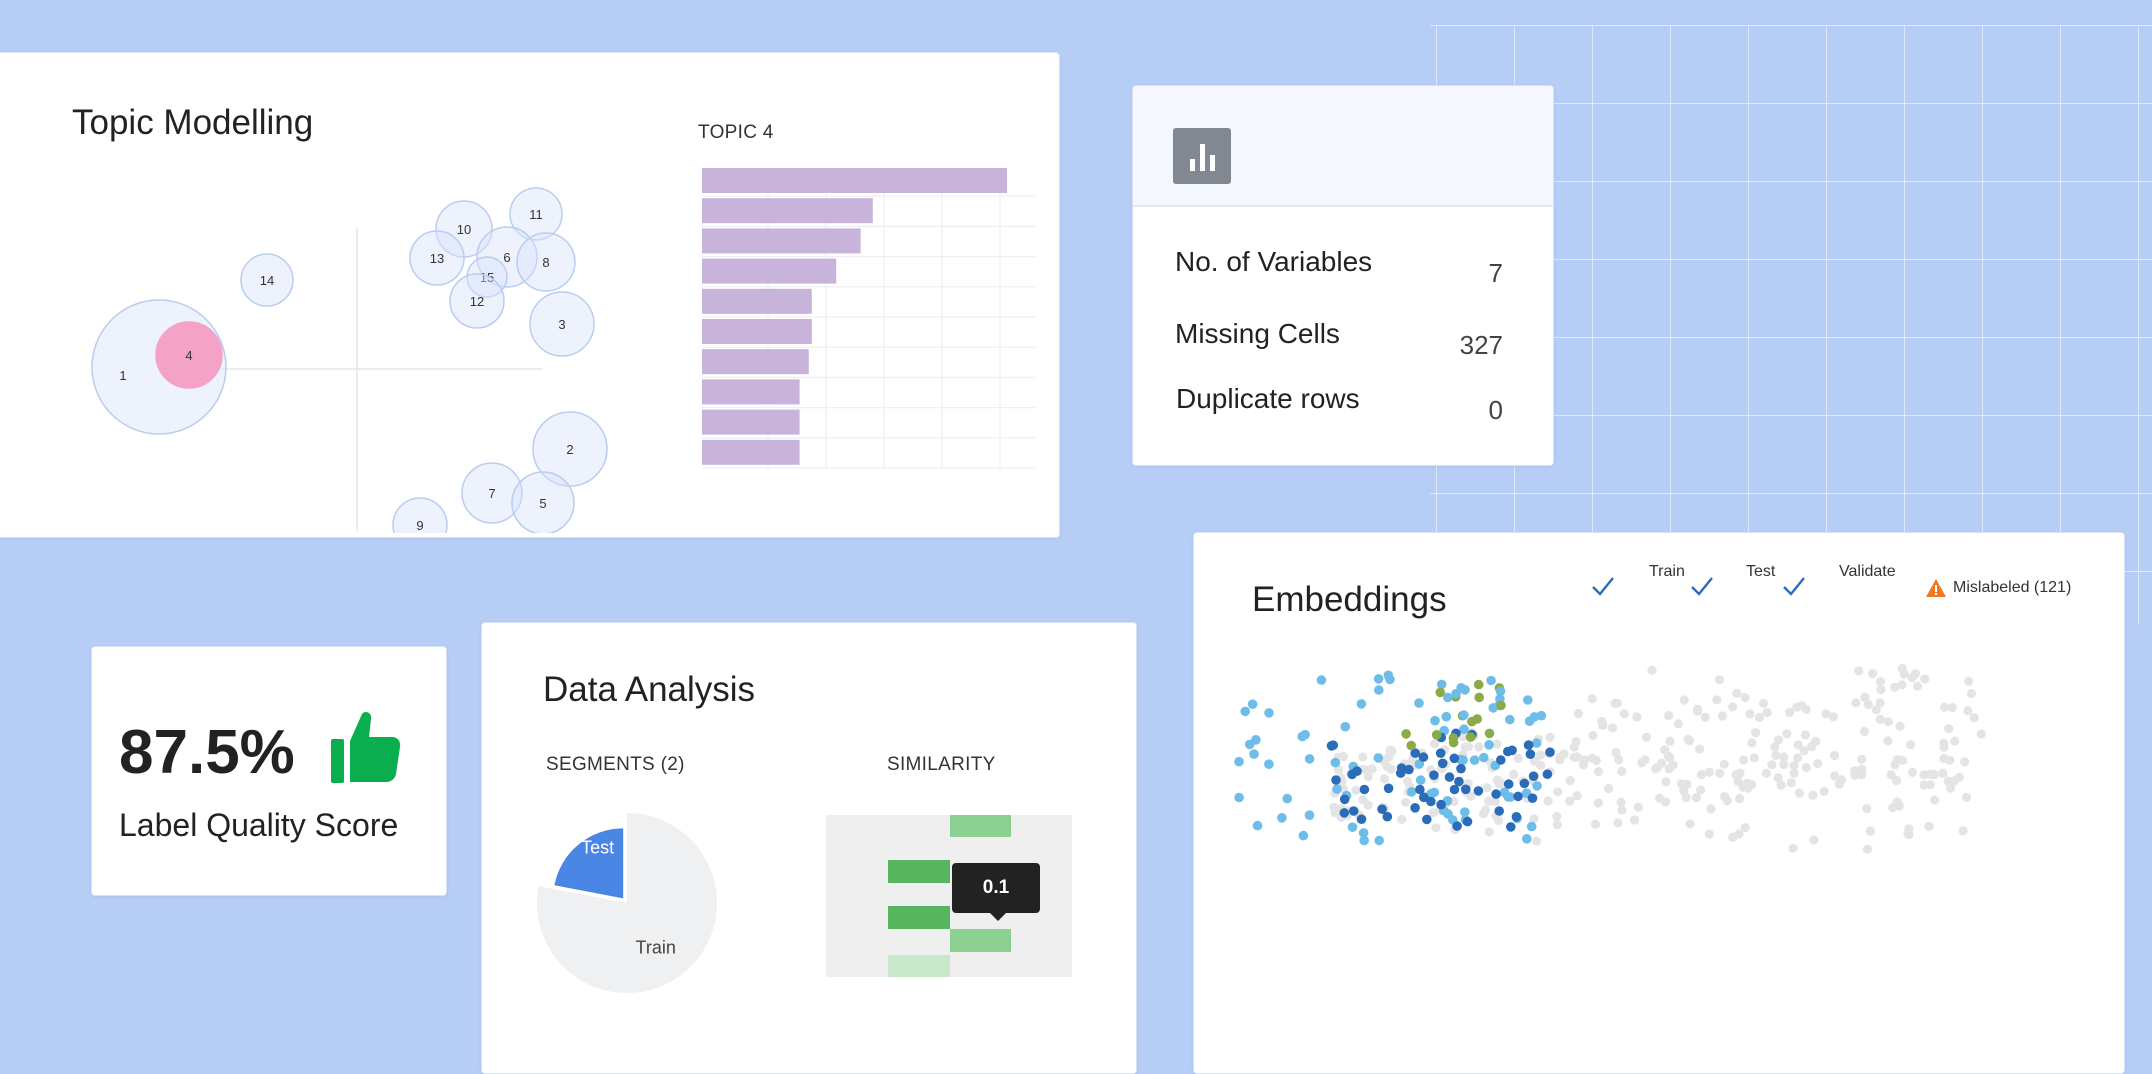  Describe the element at coordinates (649, 689) in the screenshot. I see `data-analysis-title: Data Analysis` at that location.